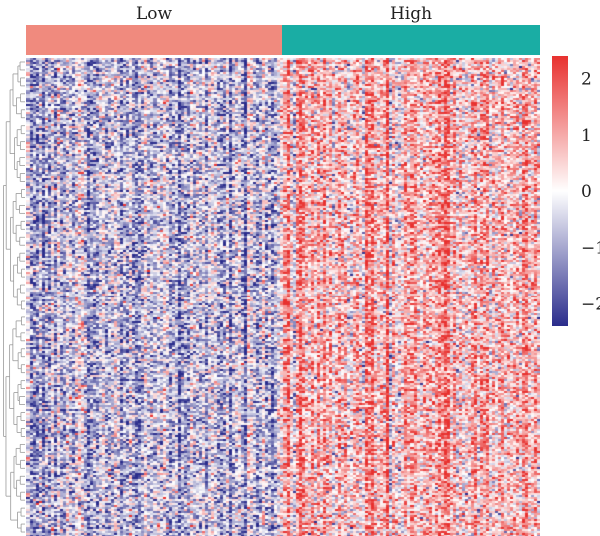 The width and height of the screenshot is (600, 536). I want to click on group-bar-high, so click(411, 40).